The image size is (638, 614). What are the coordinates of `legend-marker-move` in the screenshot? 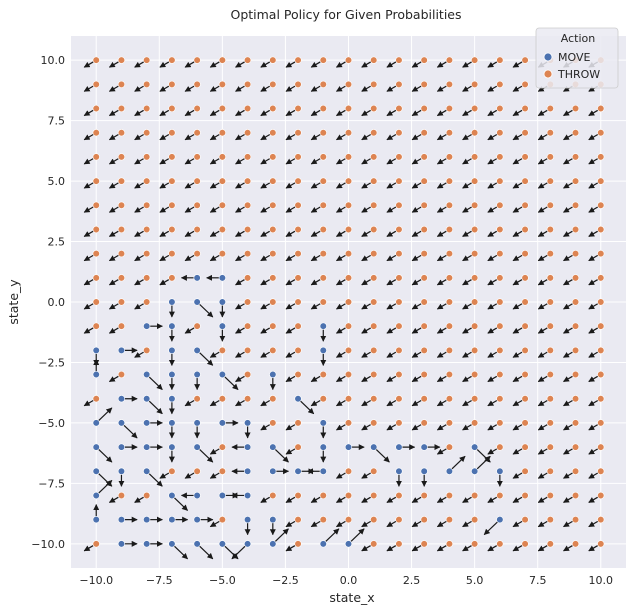 It's located at (548, 57).